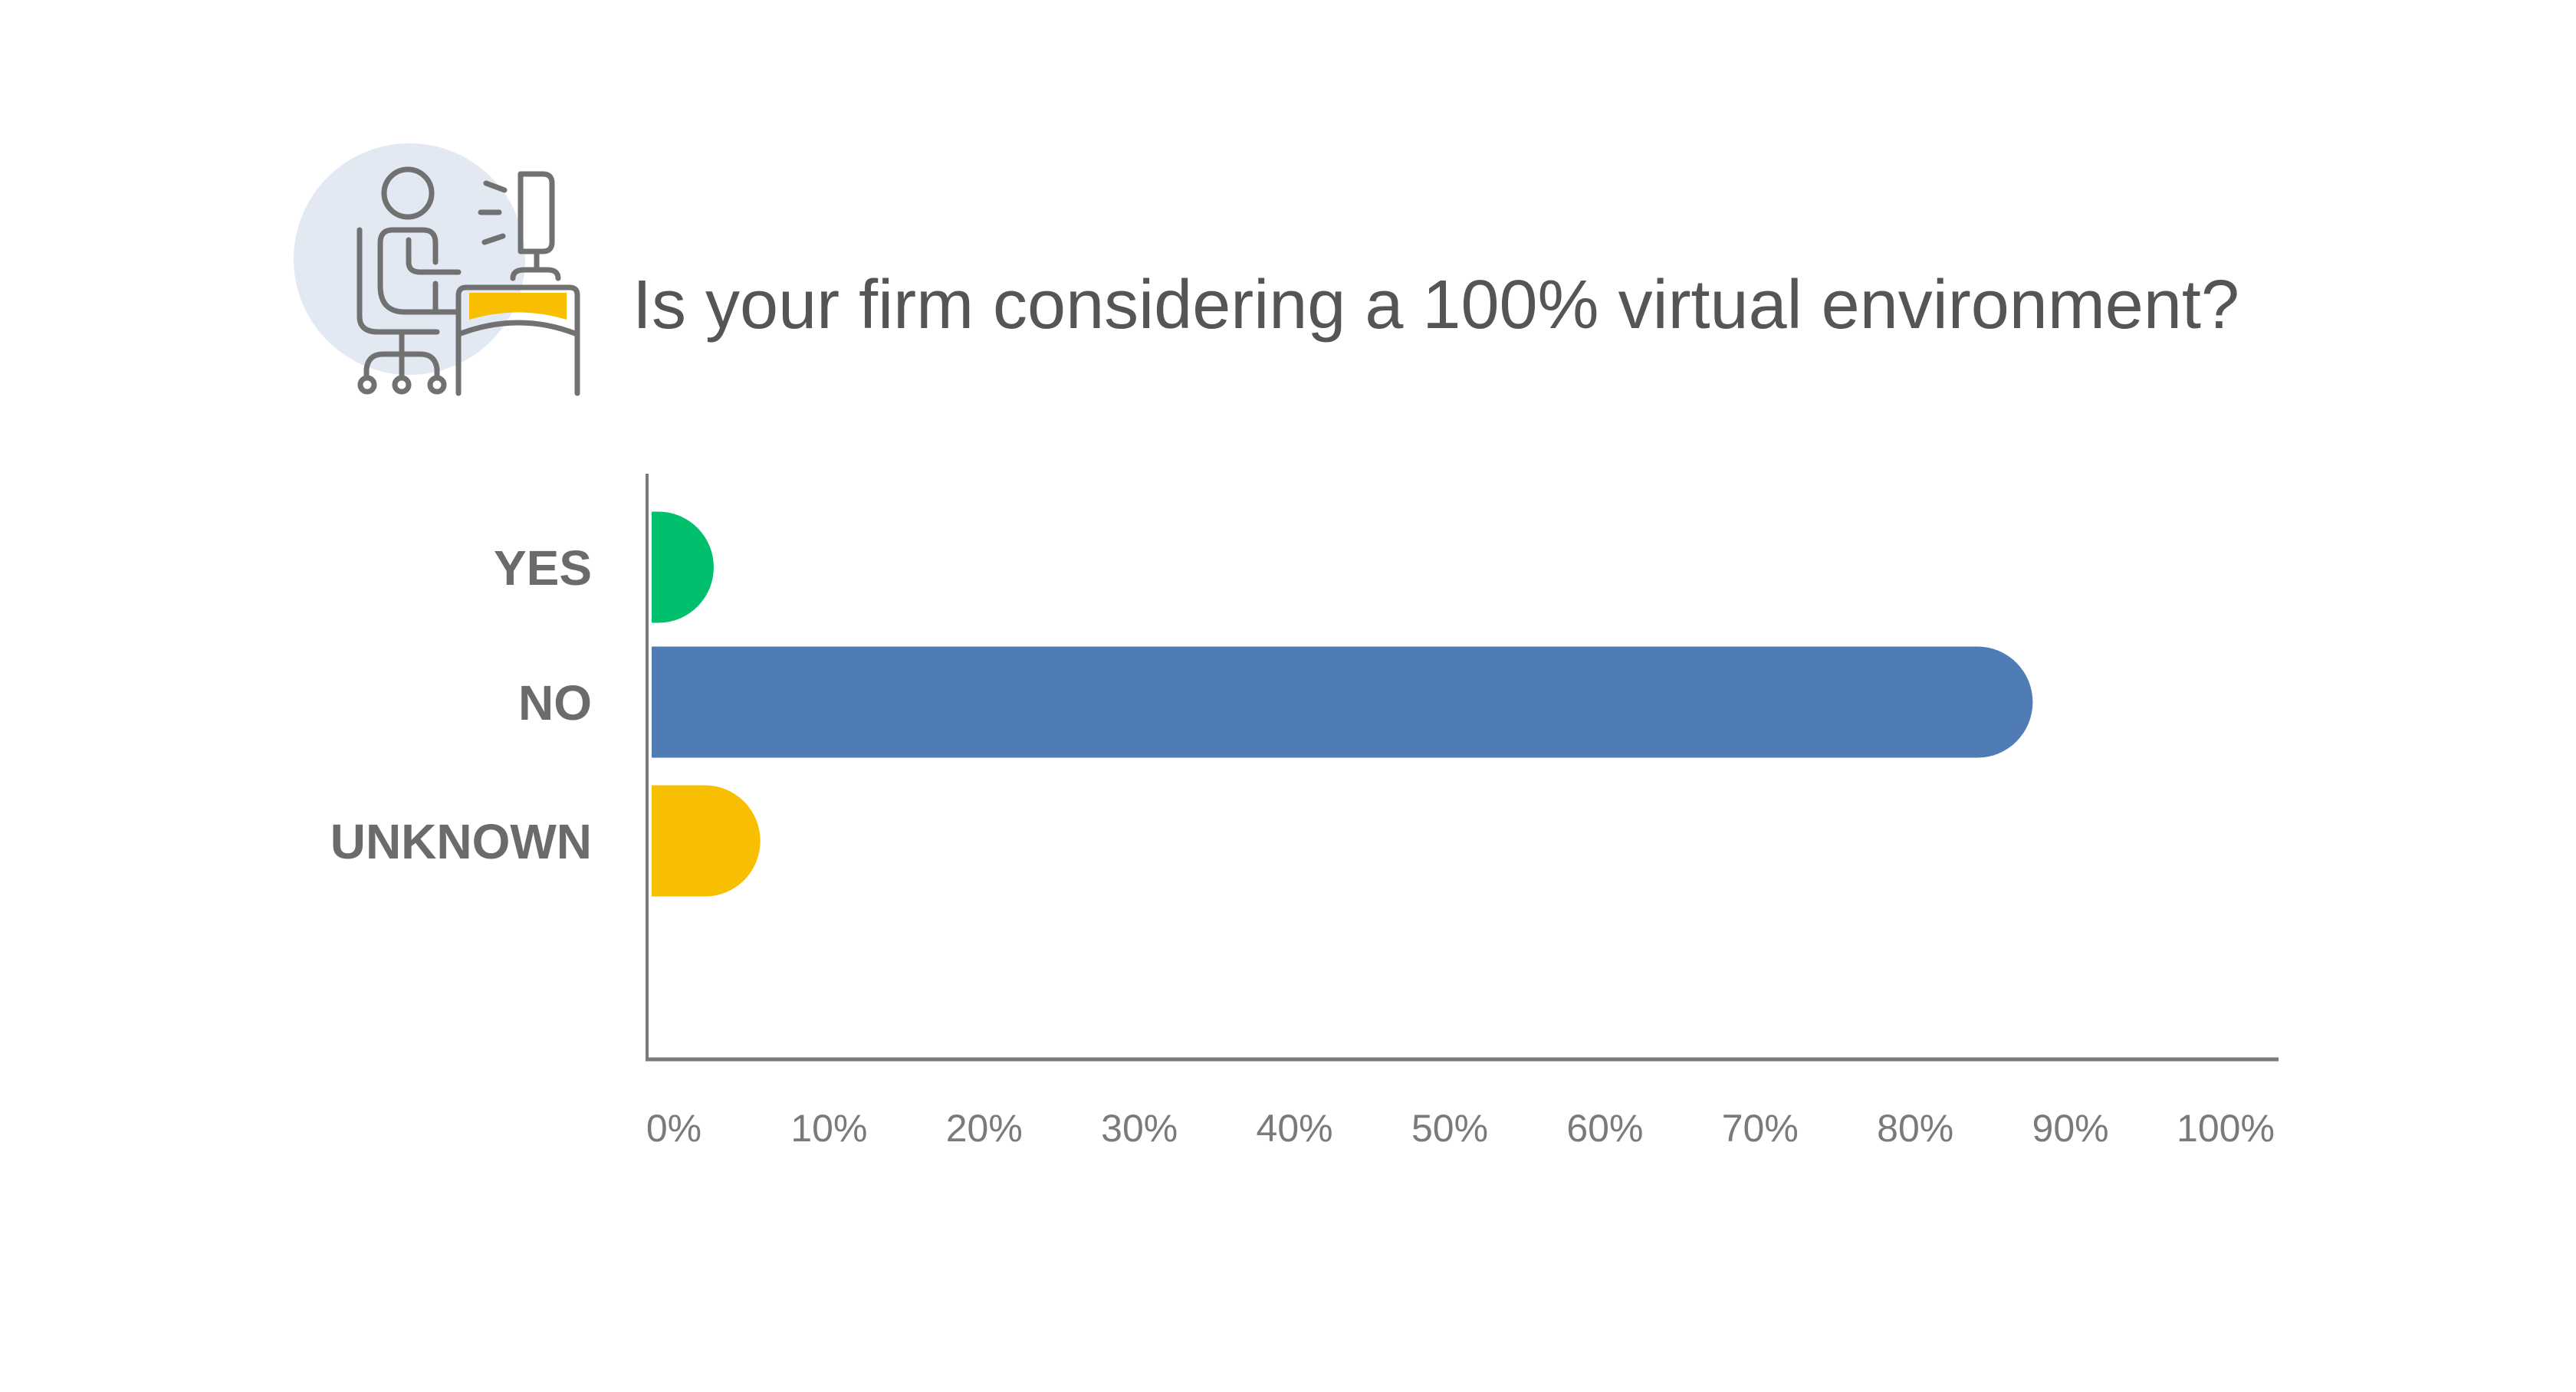 Image resolution: width=2576 pixels, height=1392 pixels. I want to click on x-tick-label: 100%, so click(2226, 1128).